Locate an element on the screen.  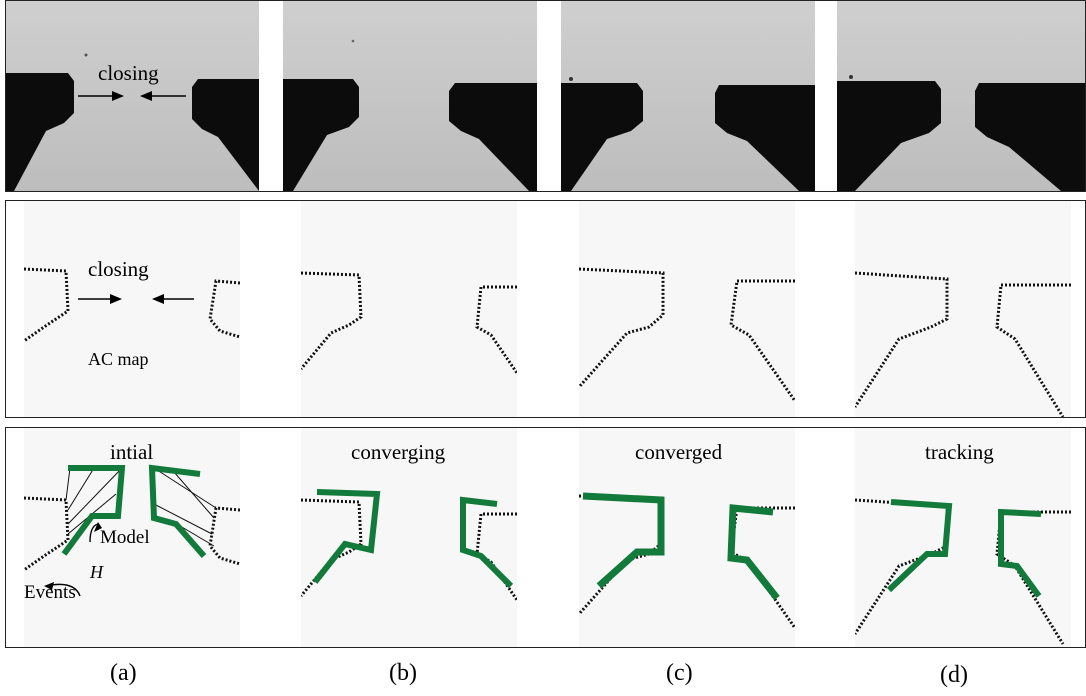
caption-b: (b) is located at coordinates (403, 673).